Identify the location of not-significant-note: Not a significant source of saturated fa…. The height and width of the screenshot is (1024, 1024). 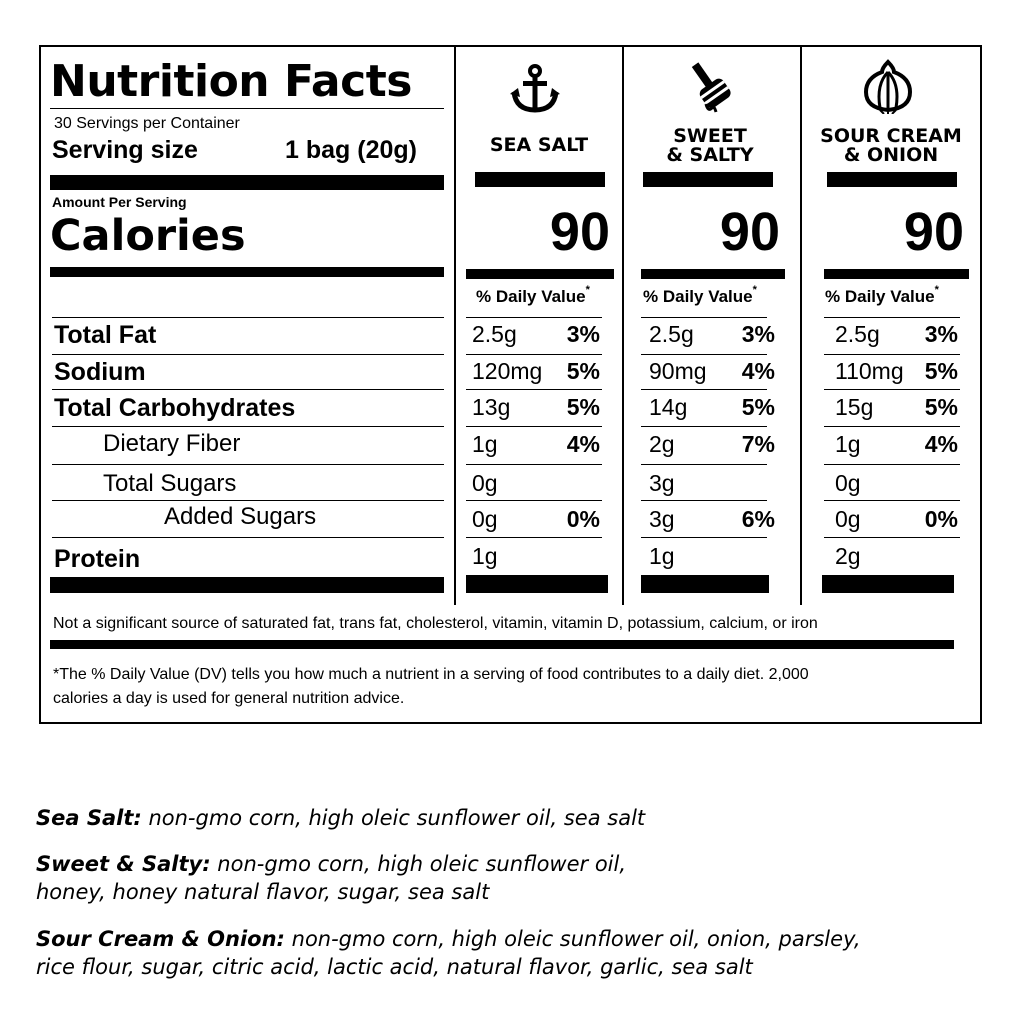
(435, 623).